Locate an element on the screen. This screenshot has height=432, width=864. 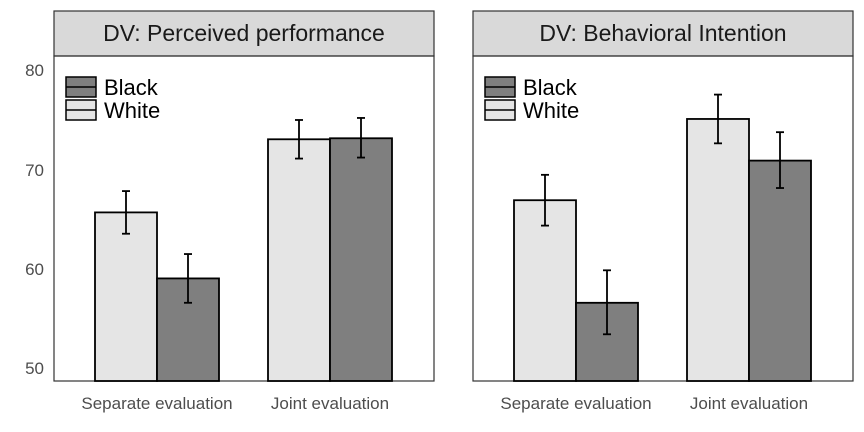
y-tick-label: 50 is located at coordinates (34, 368).